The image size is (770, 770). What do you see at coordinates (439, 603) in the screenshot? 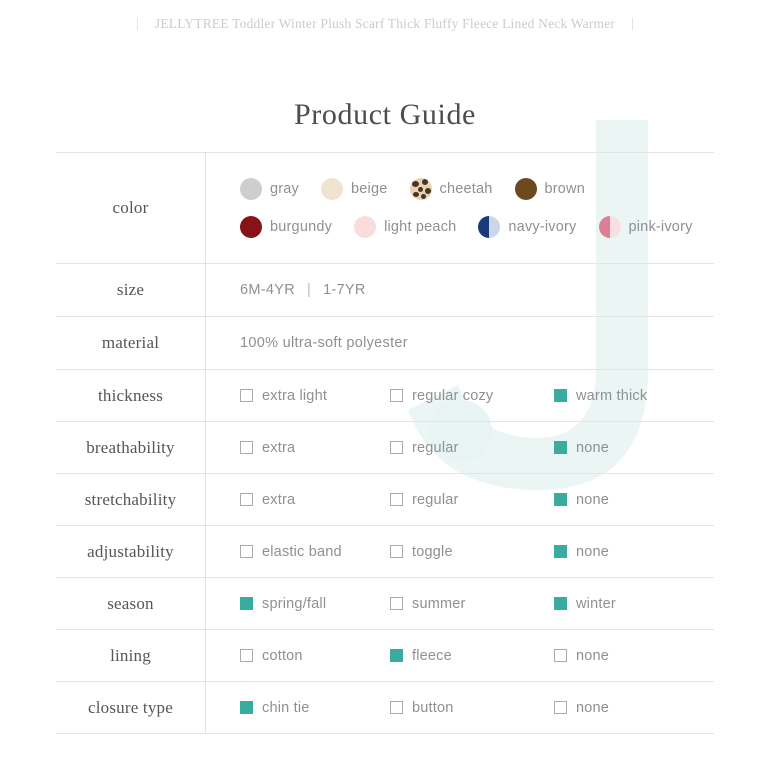
I see `option-label: summer` at bounding box center [439, 603].